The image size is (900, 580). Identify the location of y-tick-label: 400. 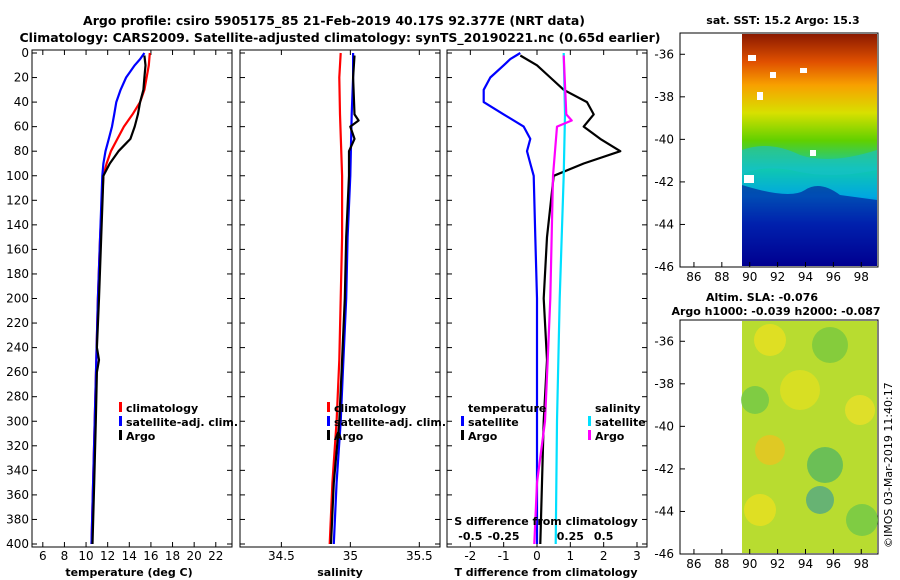
(17, 544).